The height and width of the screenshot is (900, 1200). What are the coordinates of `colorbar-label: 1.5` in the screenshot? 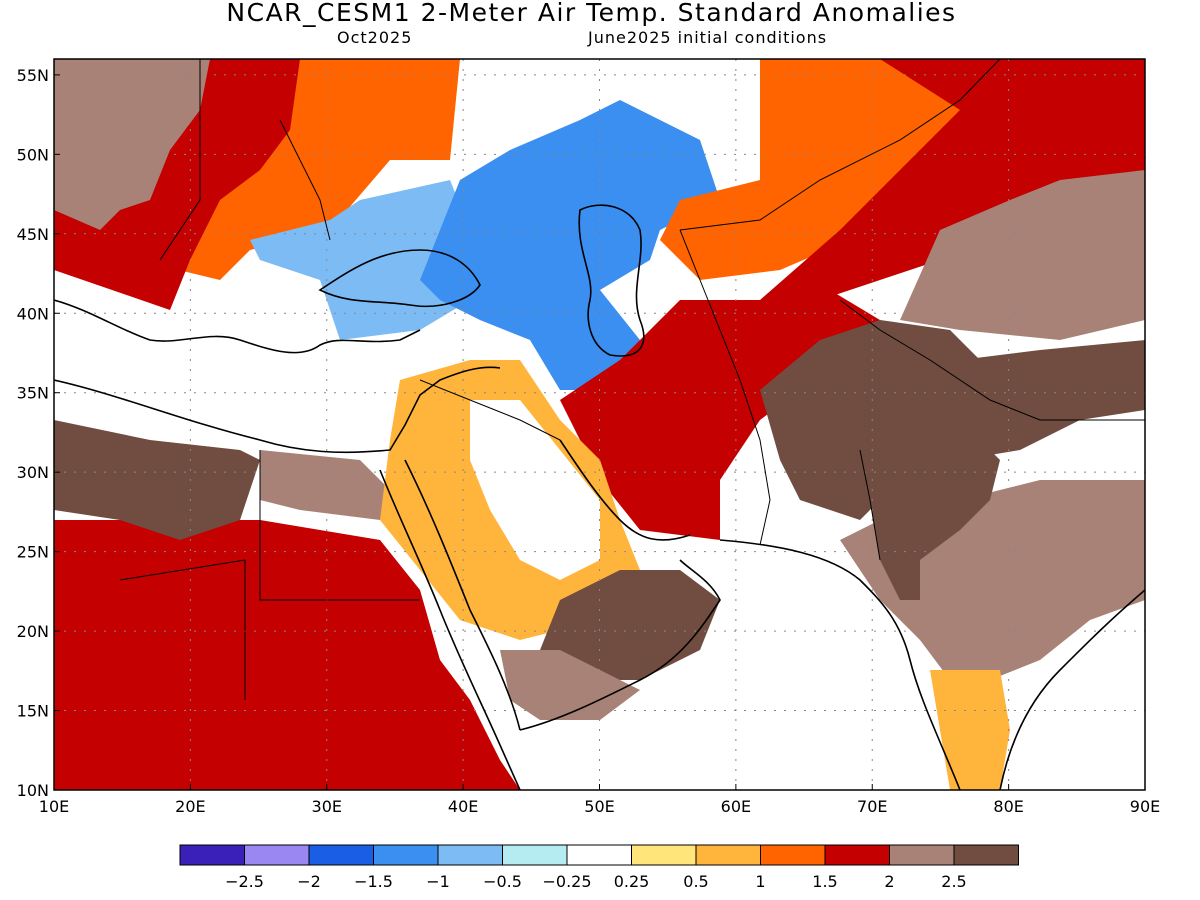 It's located at (824, 881).